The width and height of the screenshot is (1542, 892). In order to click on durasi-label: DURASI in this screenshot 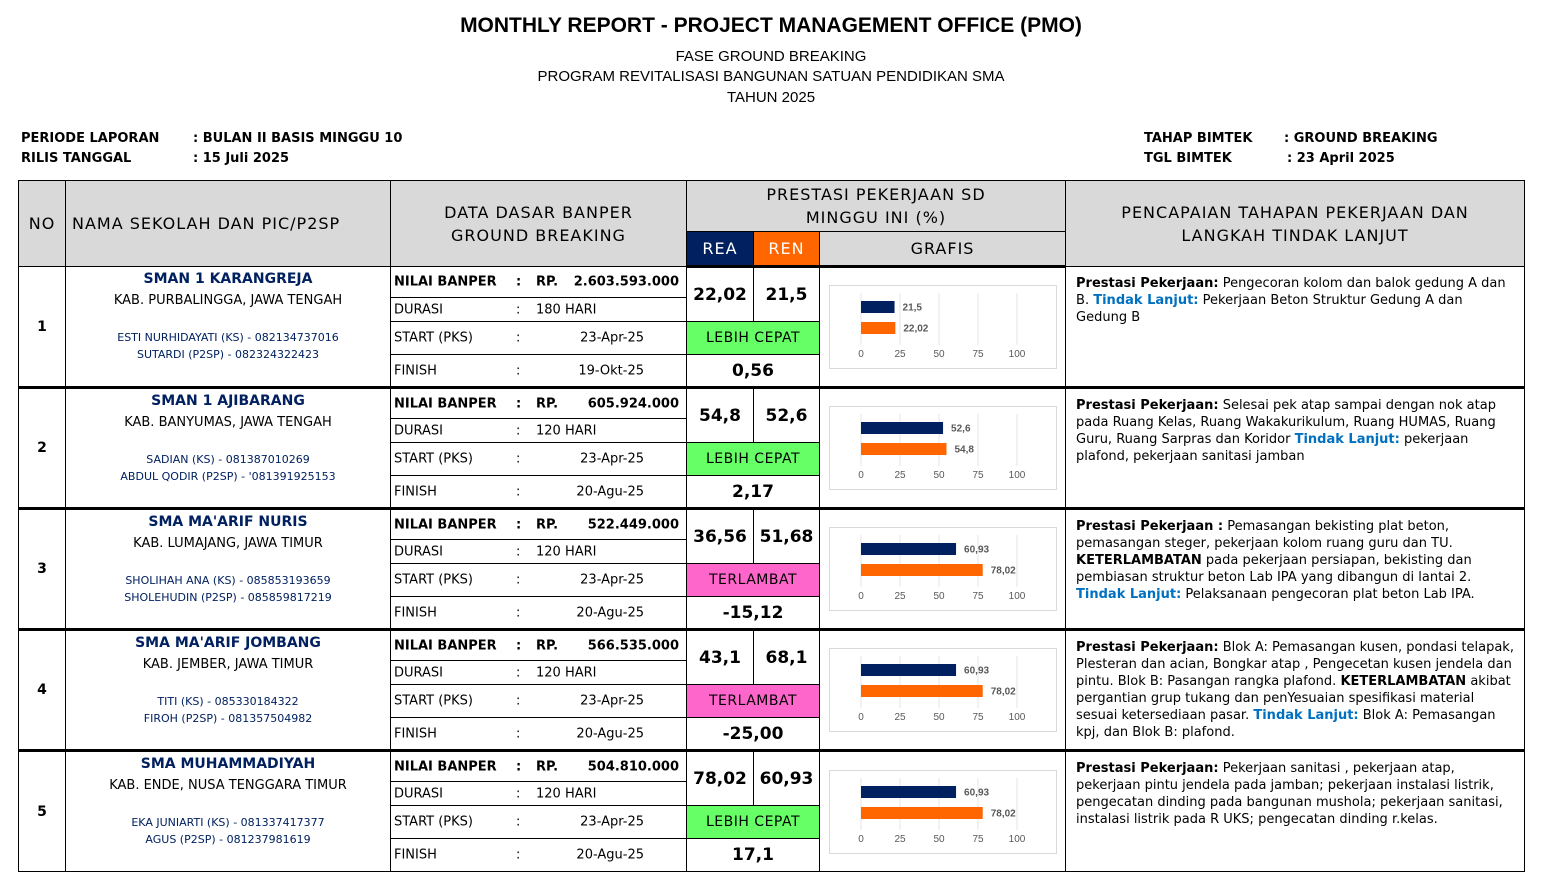, I will do `click(419, 672)`.